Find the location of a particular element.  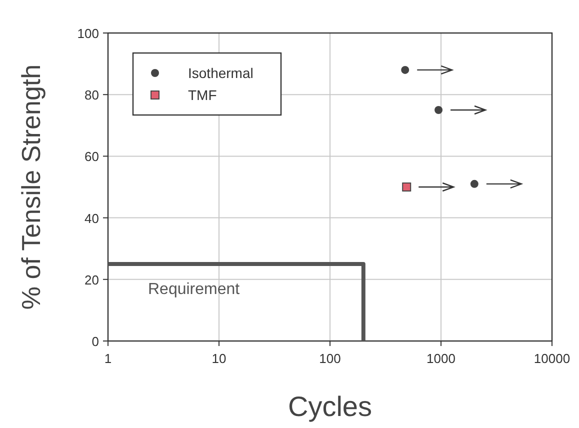

x-axis-title: Cycles is located at coordinates (330, 406).